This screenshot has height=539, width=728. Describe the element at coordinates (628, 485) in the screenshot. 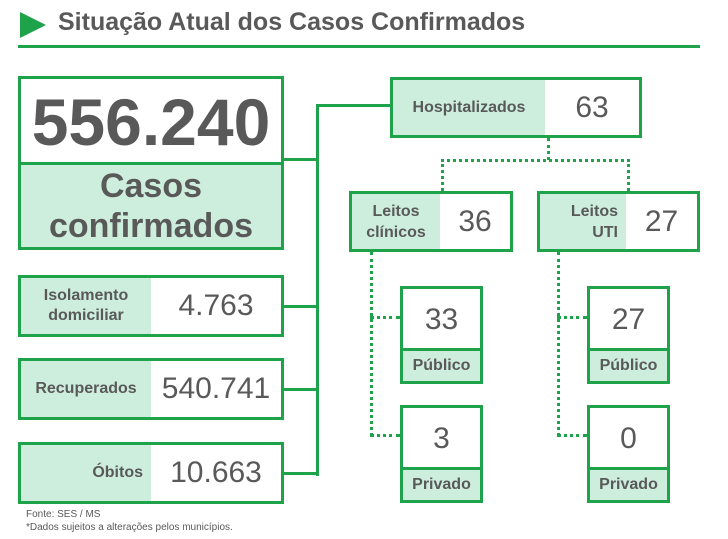

I see `uti-privado-label: Privado` at that location.